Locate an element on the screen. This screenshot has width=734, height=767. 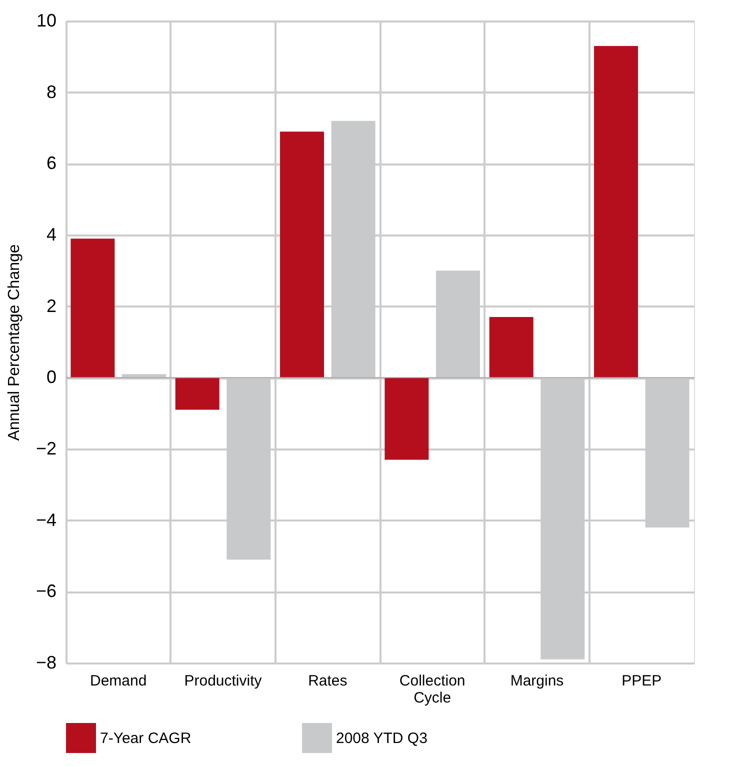
y-tick-label: 0 is located at coordinates (51, 377).